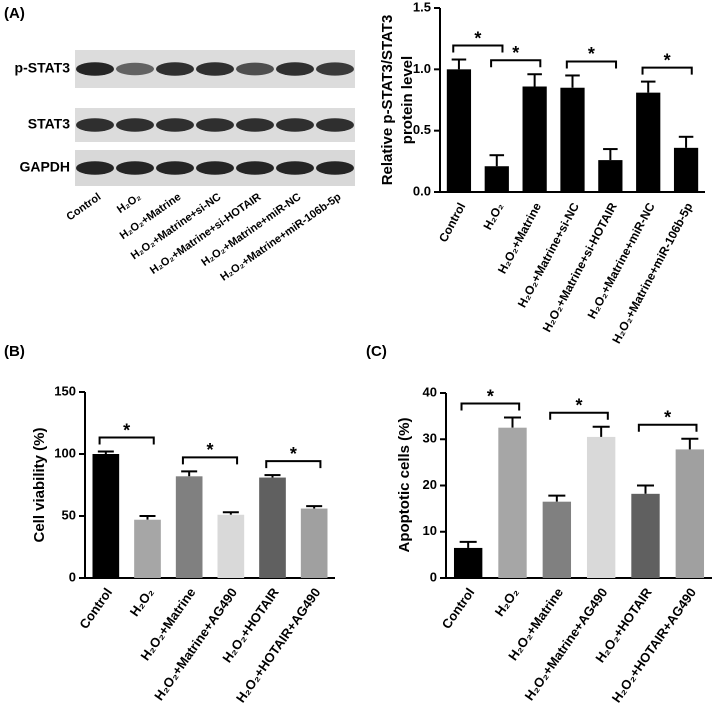 This screenshot has height=711, width=720. Describe the element at coordinates (580, 267) in the screenshot. I see `x-tick-label: H₂O₂+Matrine+si-HOTAIR` at that location.